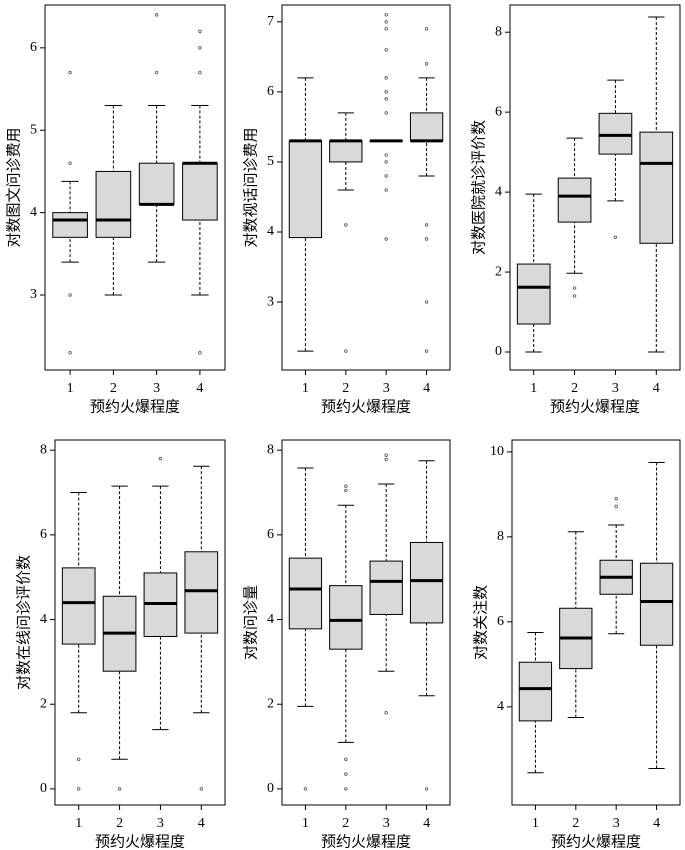  I want to click on y-axis-label: 对数图文问诊费用, so click(13, 187).